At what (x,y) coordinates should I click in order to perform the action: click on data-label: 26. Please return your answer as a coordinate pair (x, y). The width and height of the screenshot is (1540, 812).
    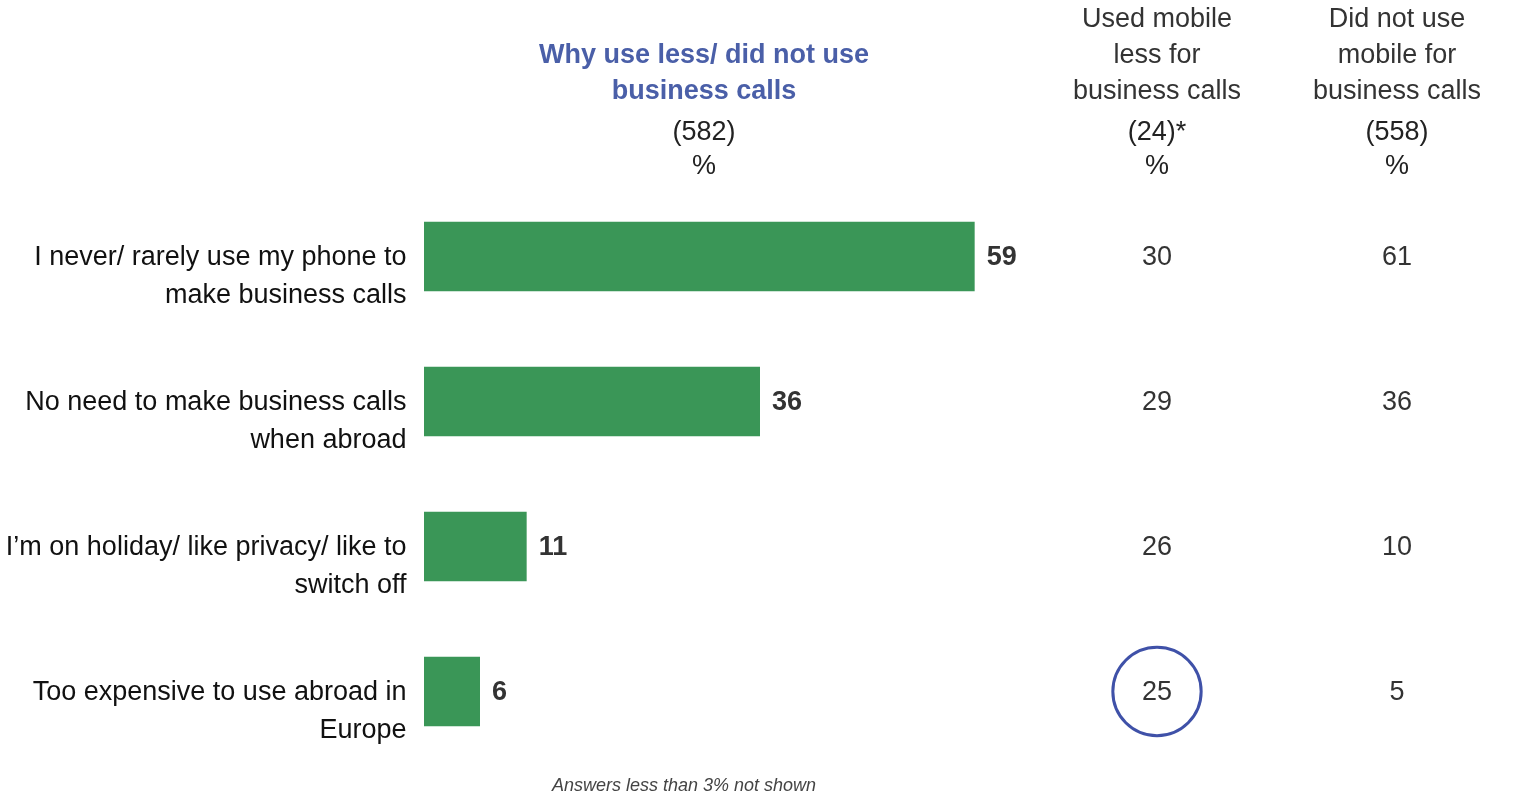
    Looking at the image, I should click on (1157, 545).